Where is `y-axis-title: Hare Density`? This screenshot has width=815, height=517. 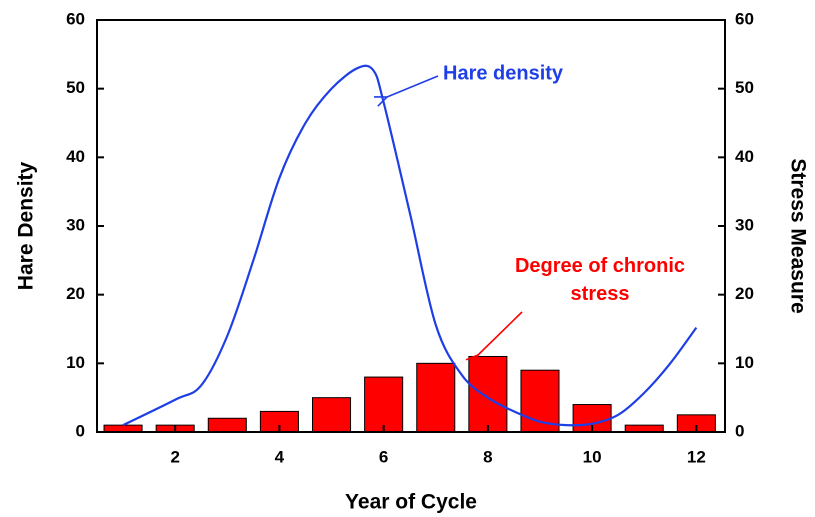
y-axis-title: Hare Density is located at coordinates (26, 225).